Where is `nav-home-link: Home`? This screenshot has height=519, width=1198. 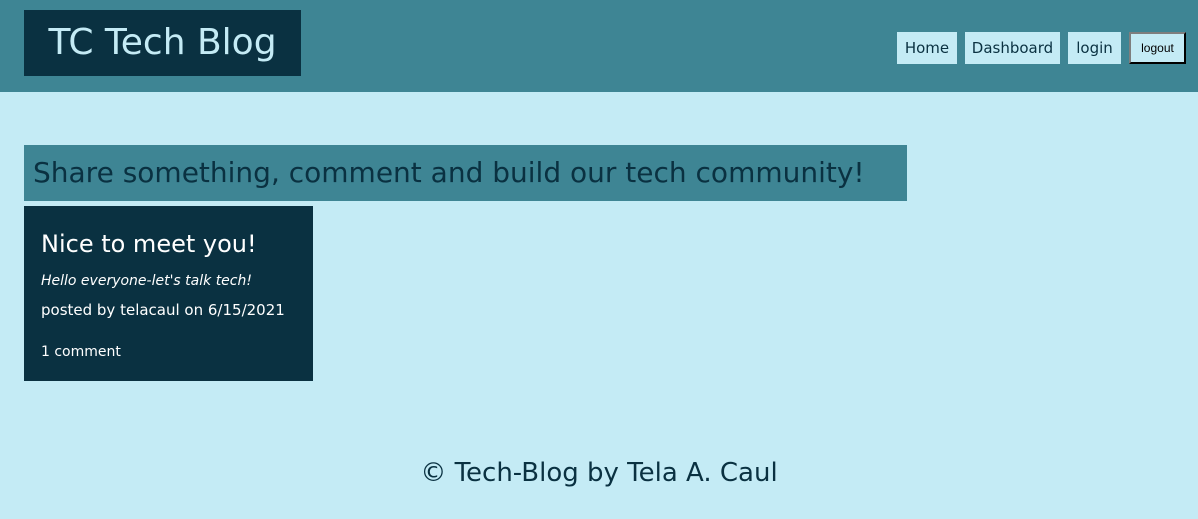
nav-home-link: Home is located at coordinates (927, 48).